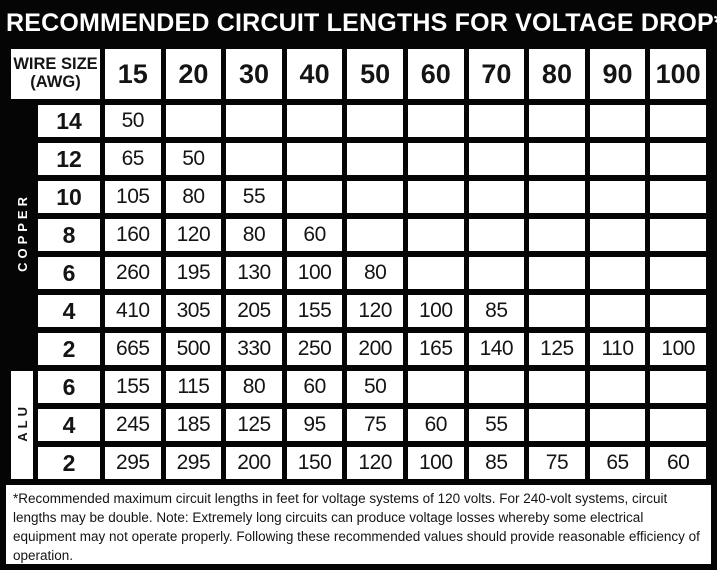  I want to click on material-label-copper: COPPER, so click(22, 235).